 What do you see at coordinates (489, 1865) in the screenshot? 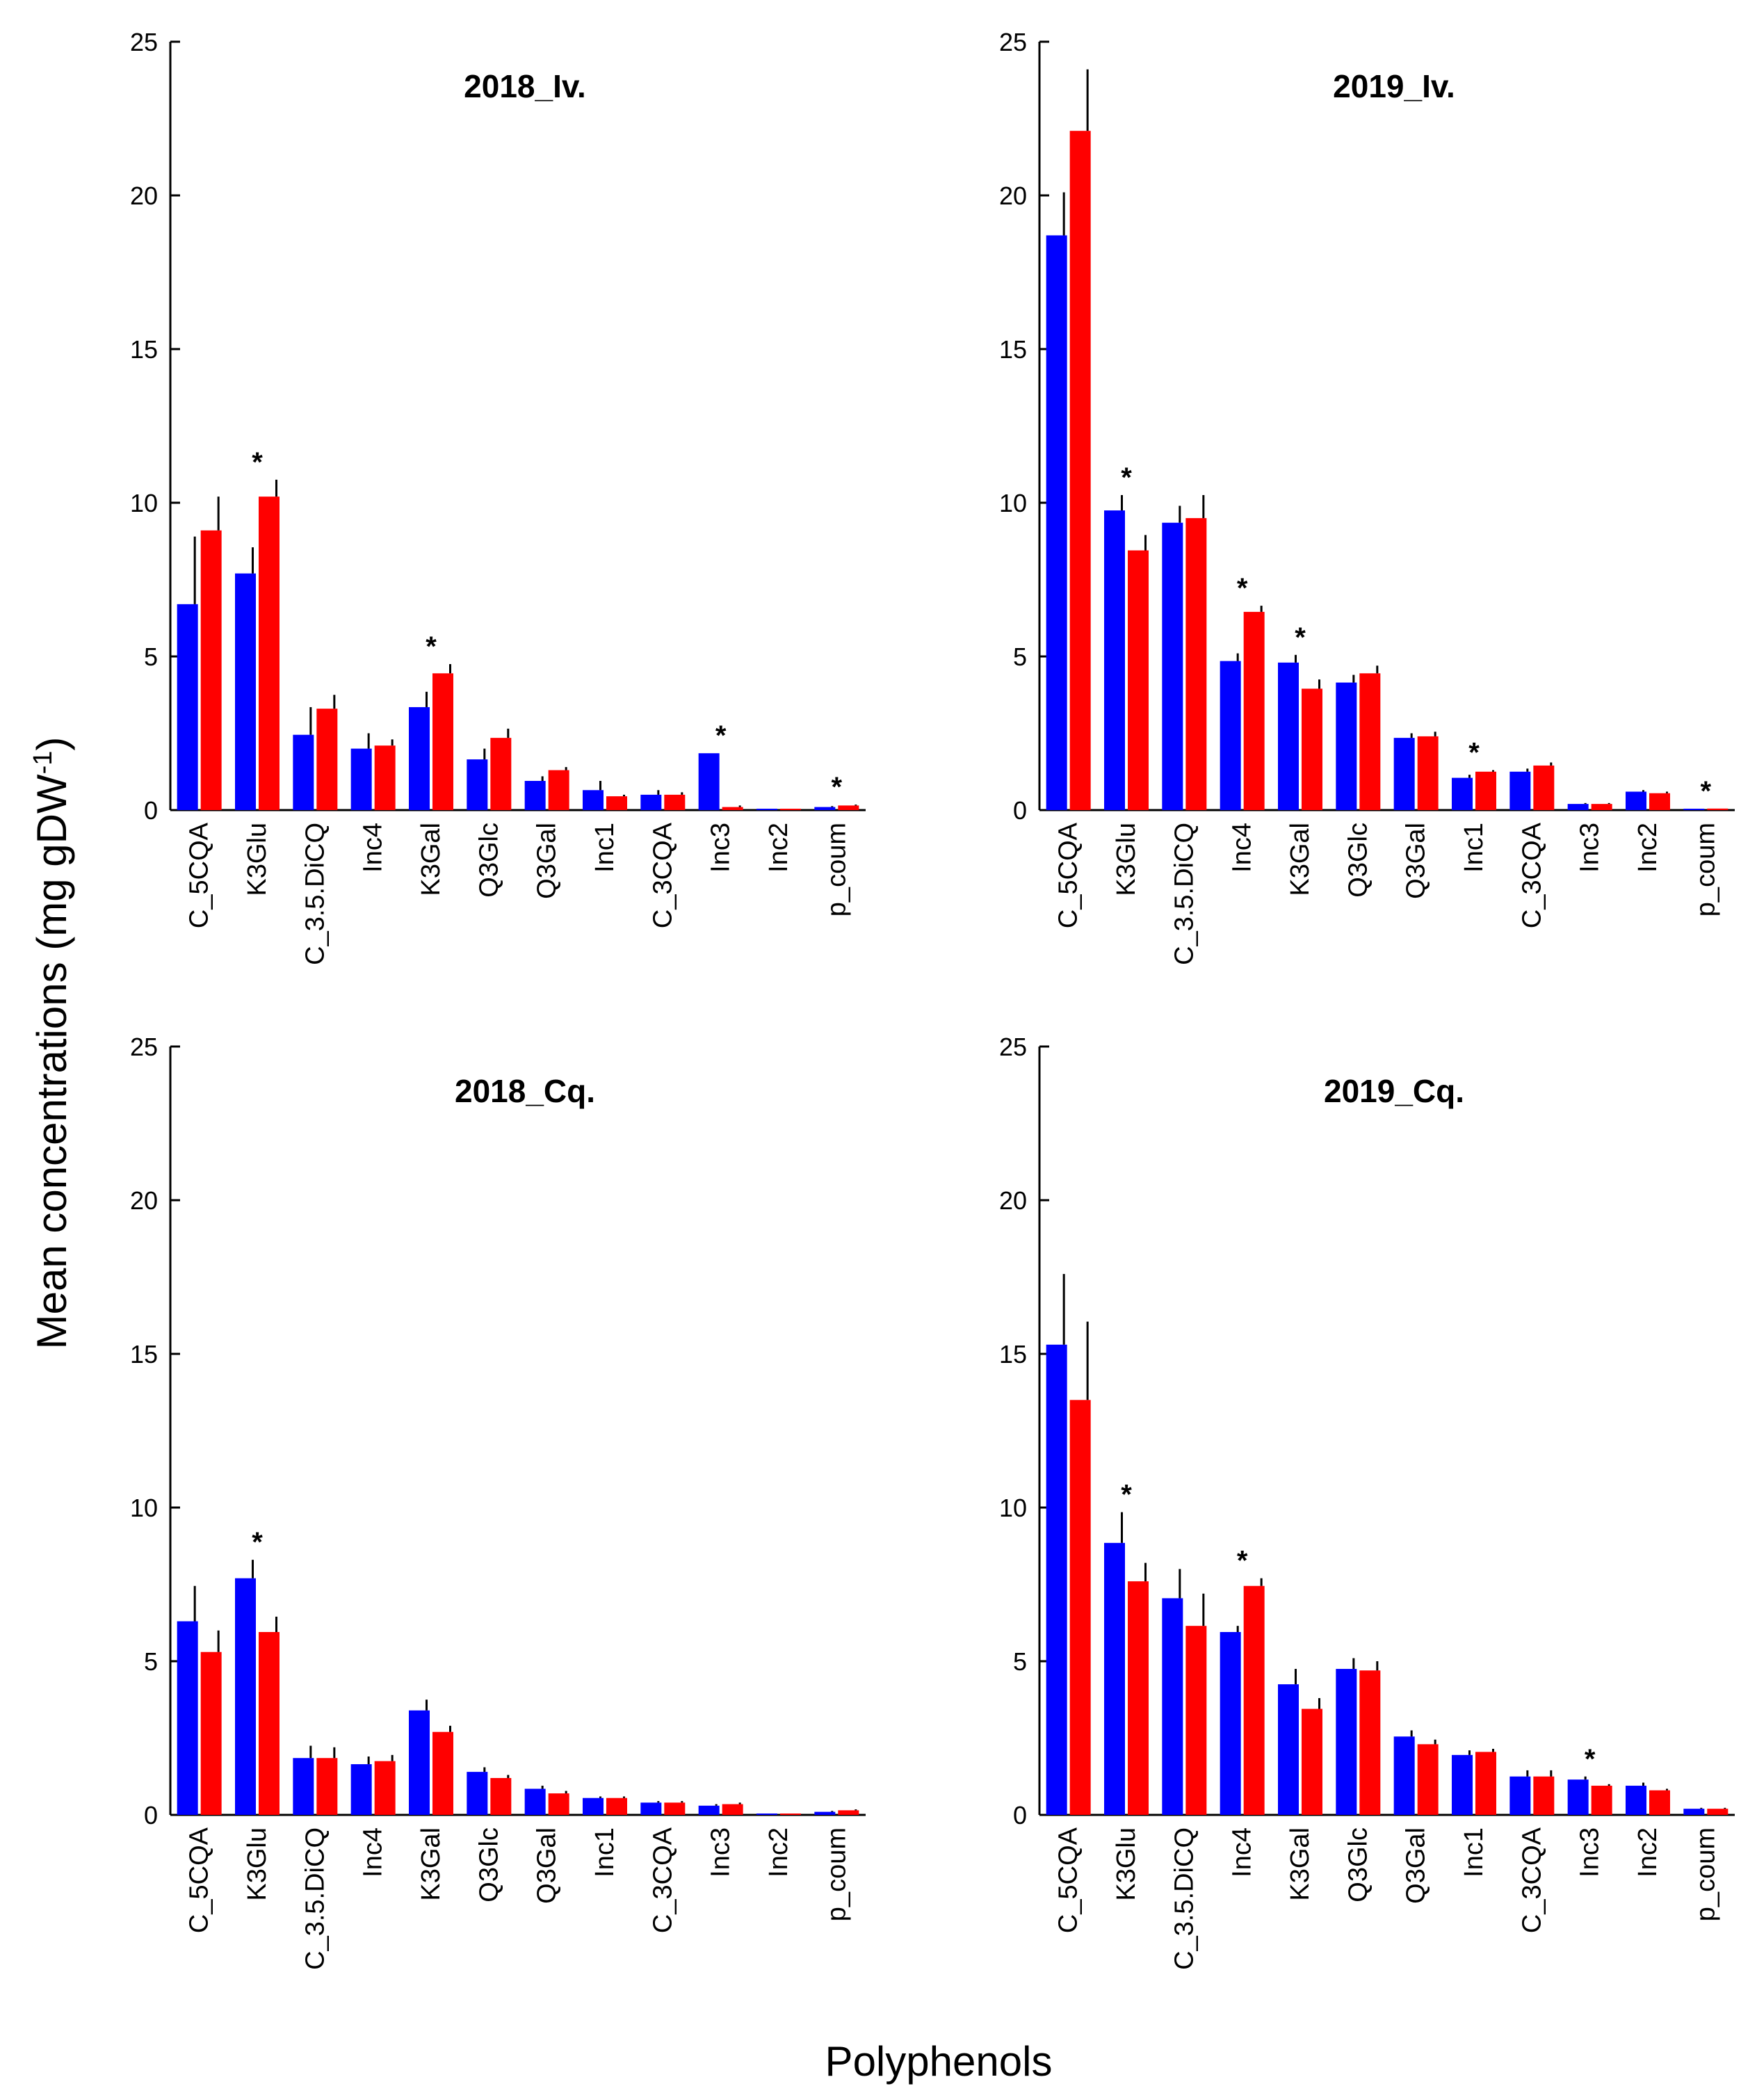
I see `x-tick-label: Q3Glc` at bounding box center [489, 1865].